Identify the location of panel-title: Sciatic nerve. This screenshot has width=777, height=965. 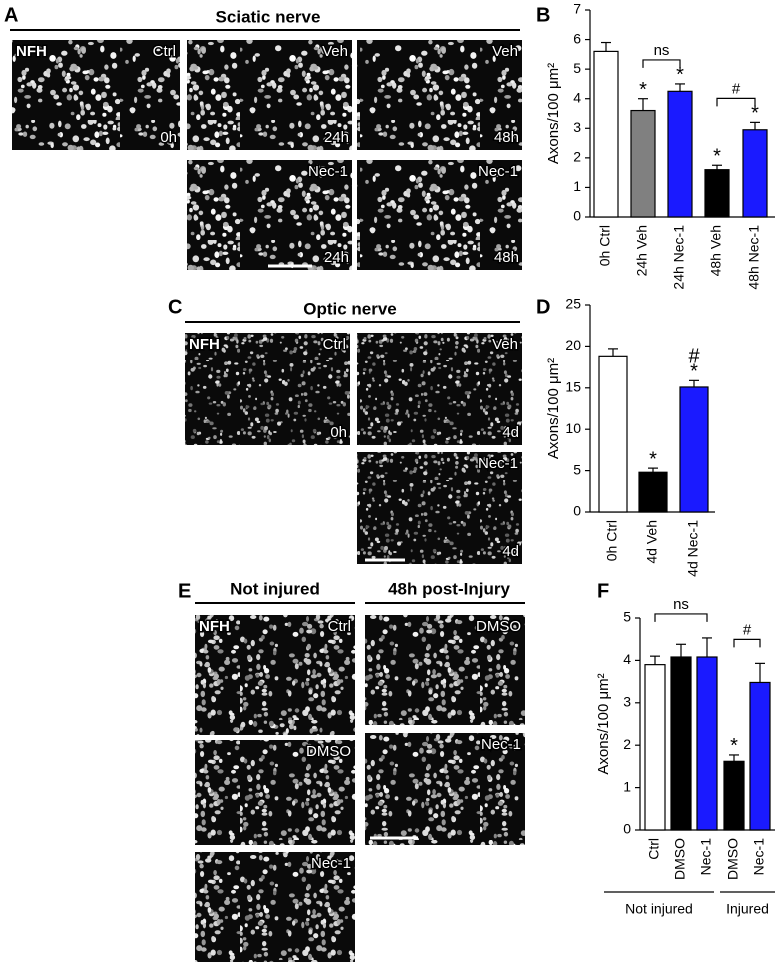
(268, 16).